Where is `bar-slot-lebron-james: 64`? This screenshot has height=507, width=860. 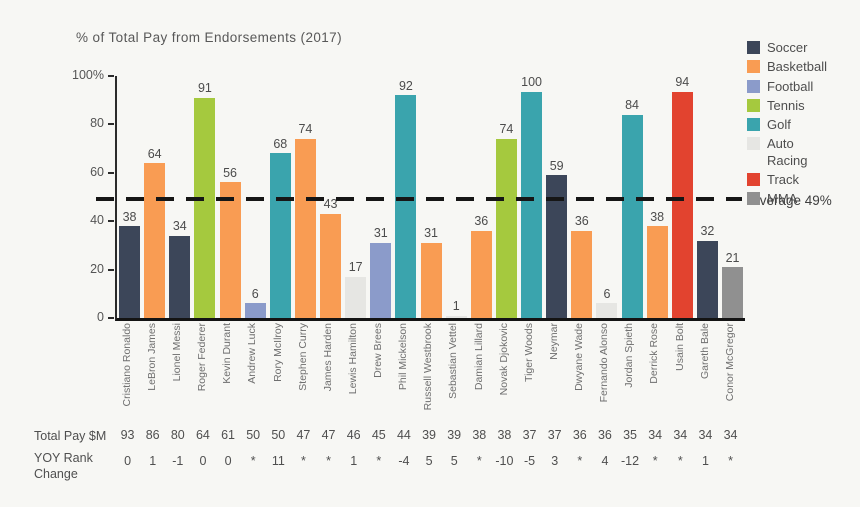
bar-slot-lebron-james: 64 is located at coordinates (154, 197).